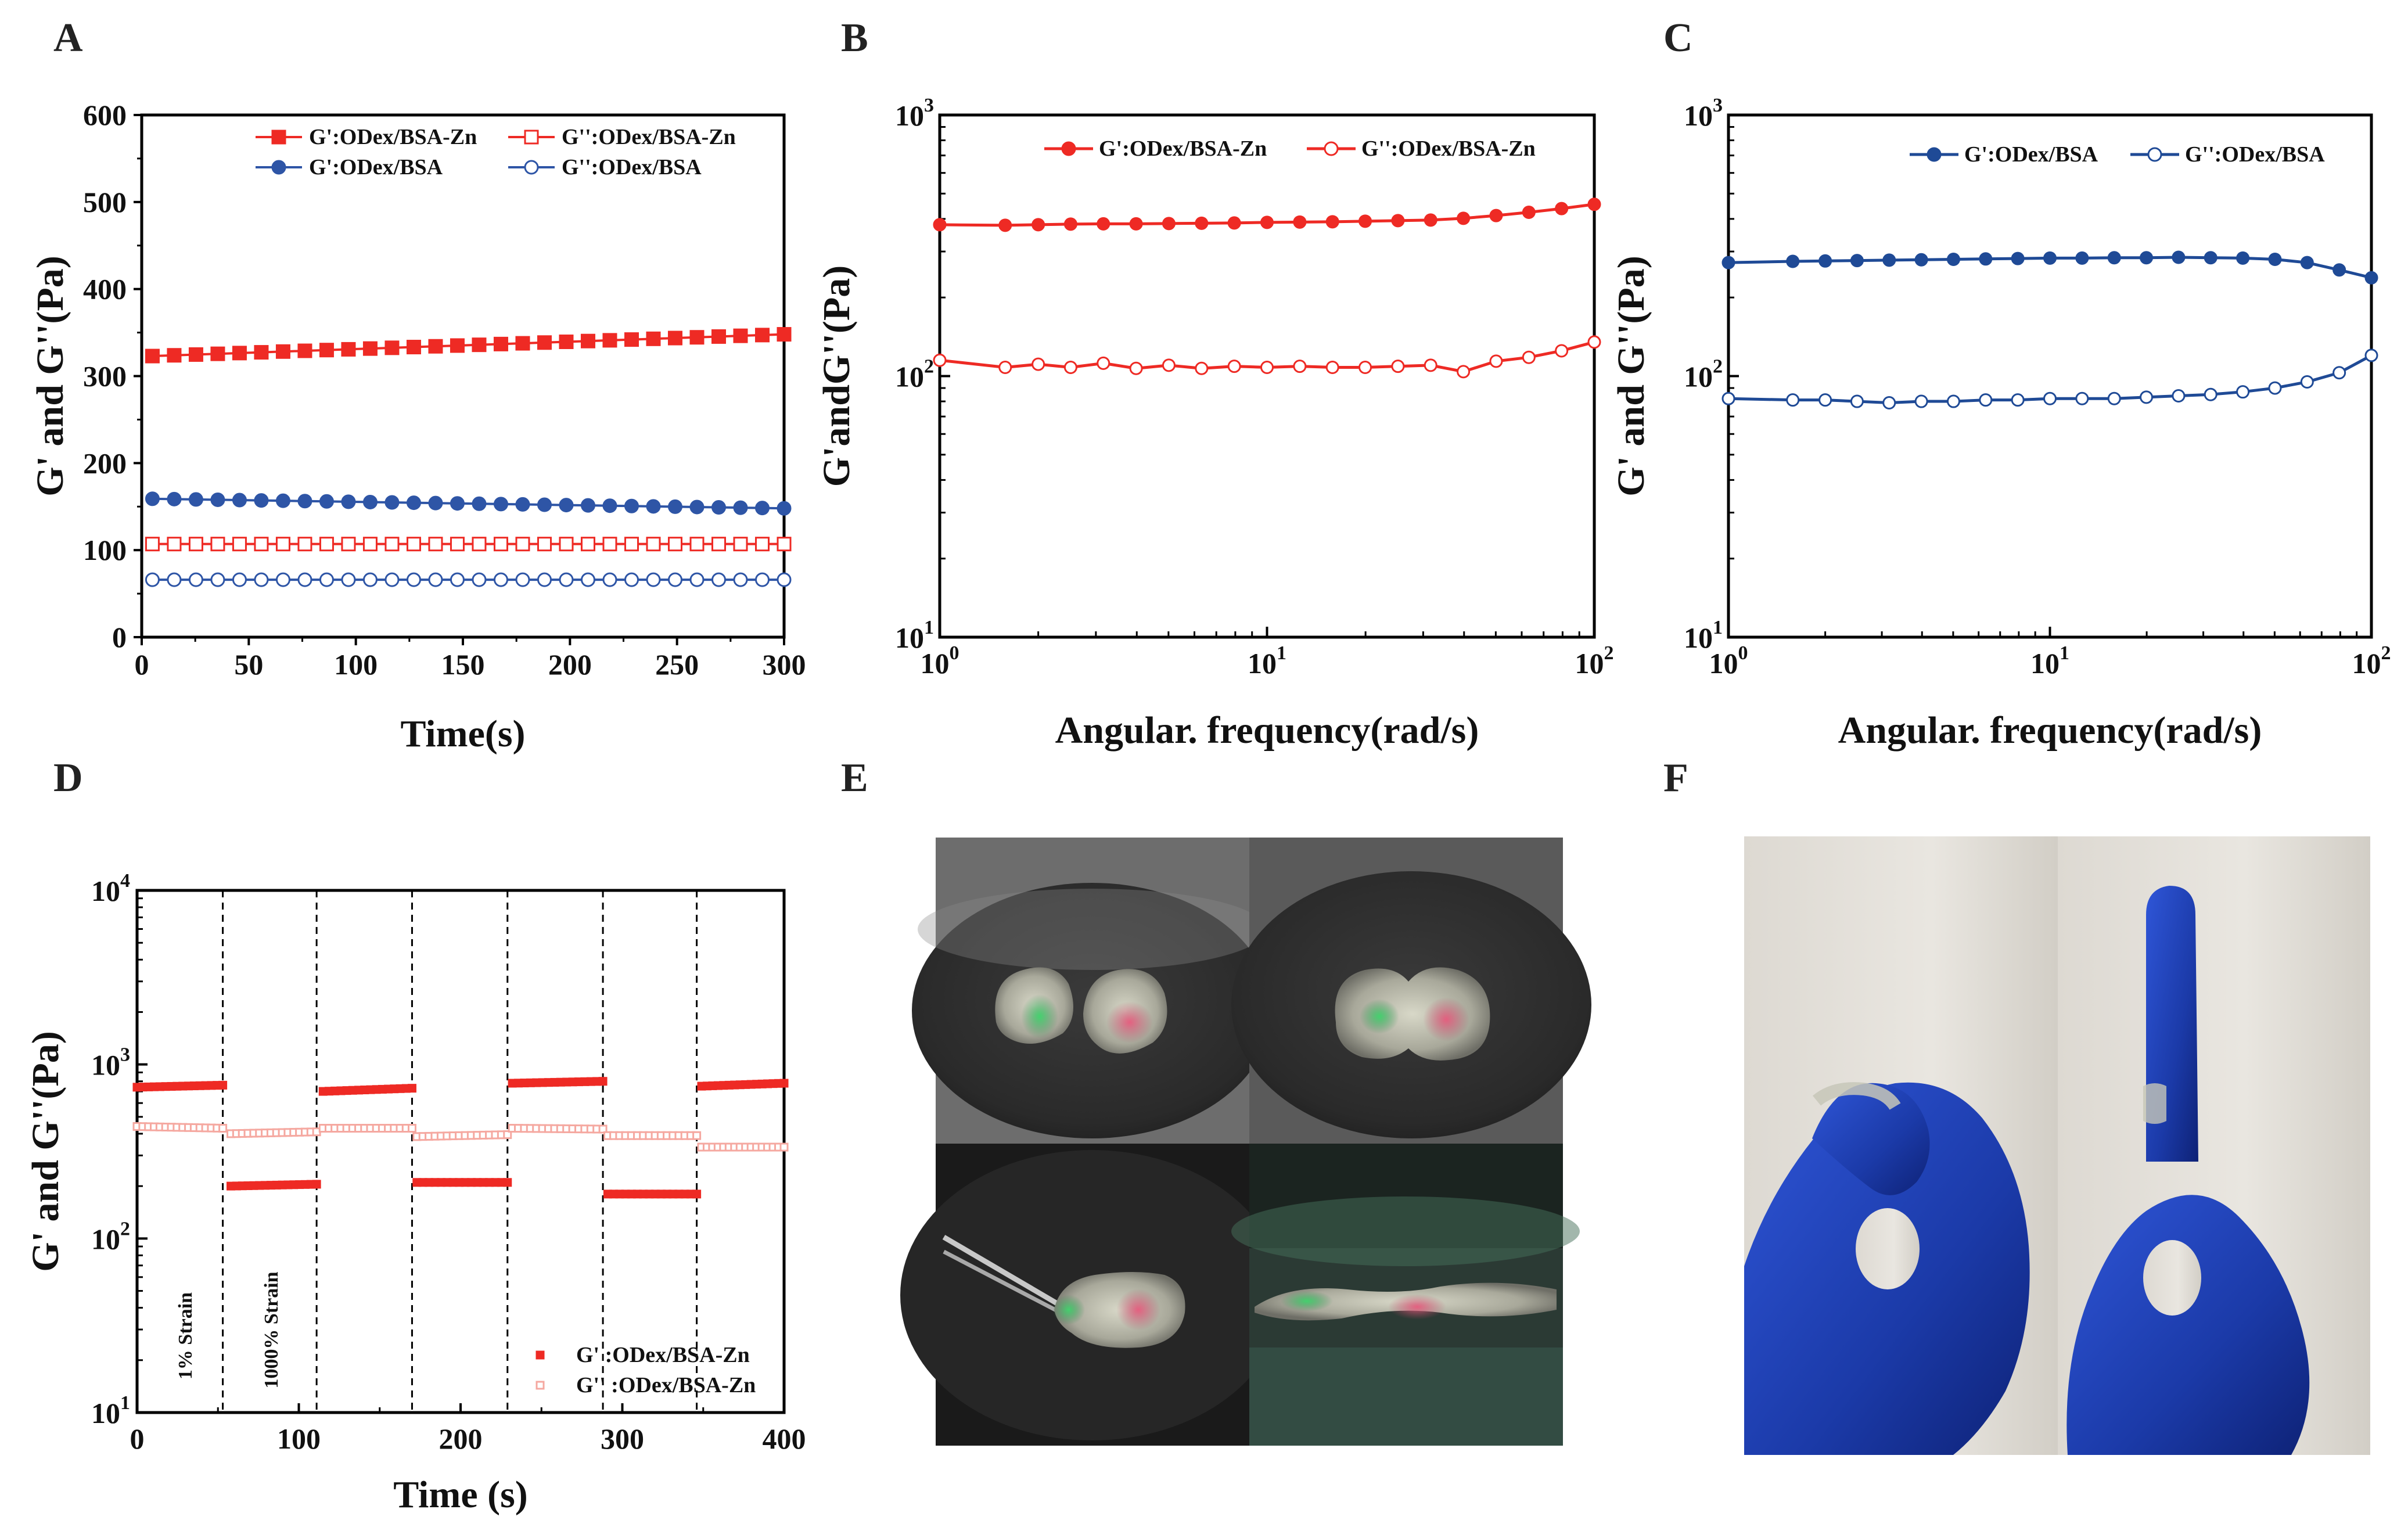  Describe the element at coordinates (2050, 730) in the screenshot. I see `x-axis-title-c: Angular. frequency(rad/s)` at that location.